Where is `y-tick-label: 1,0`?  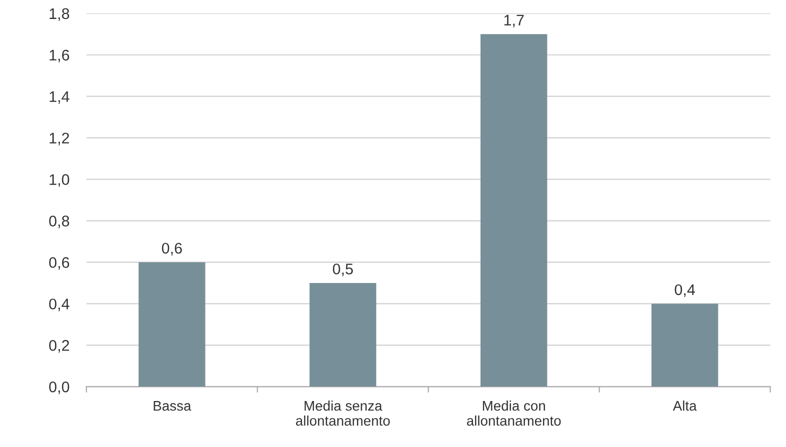 y-tick-label: 1,0 is located at coordinates (60, 180).